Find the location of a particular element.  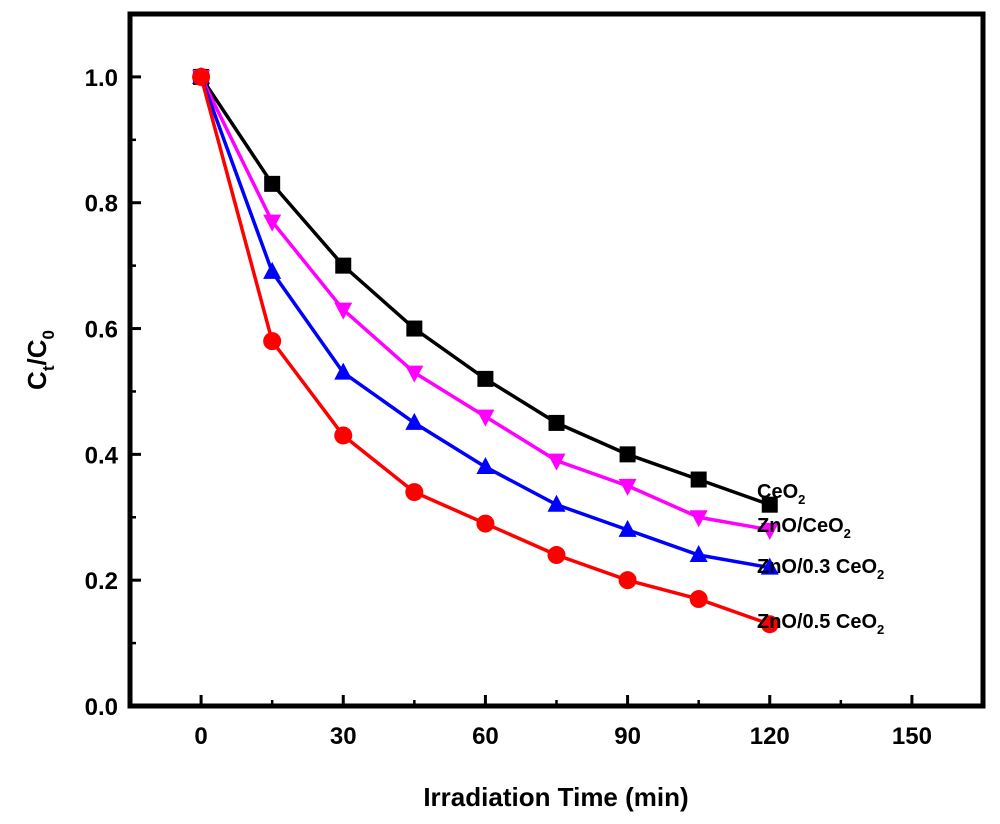

x-tick-label: 60 is located at coordinates (485, 736).